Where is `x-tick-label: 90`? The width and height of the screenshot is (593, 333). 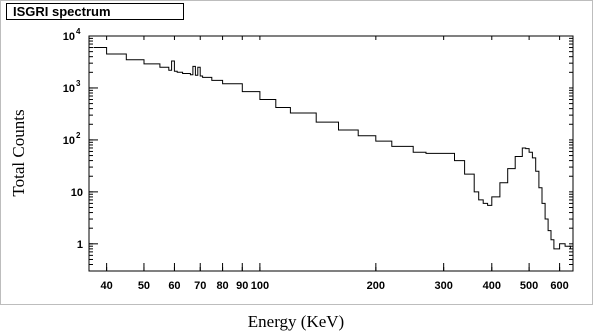
x-tick-label: 90 is located at coordinates (242, 286).